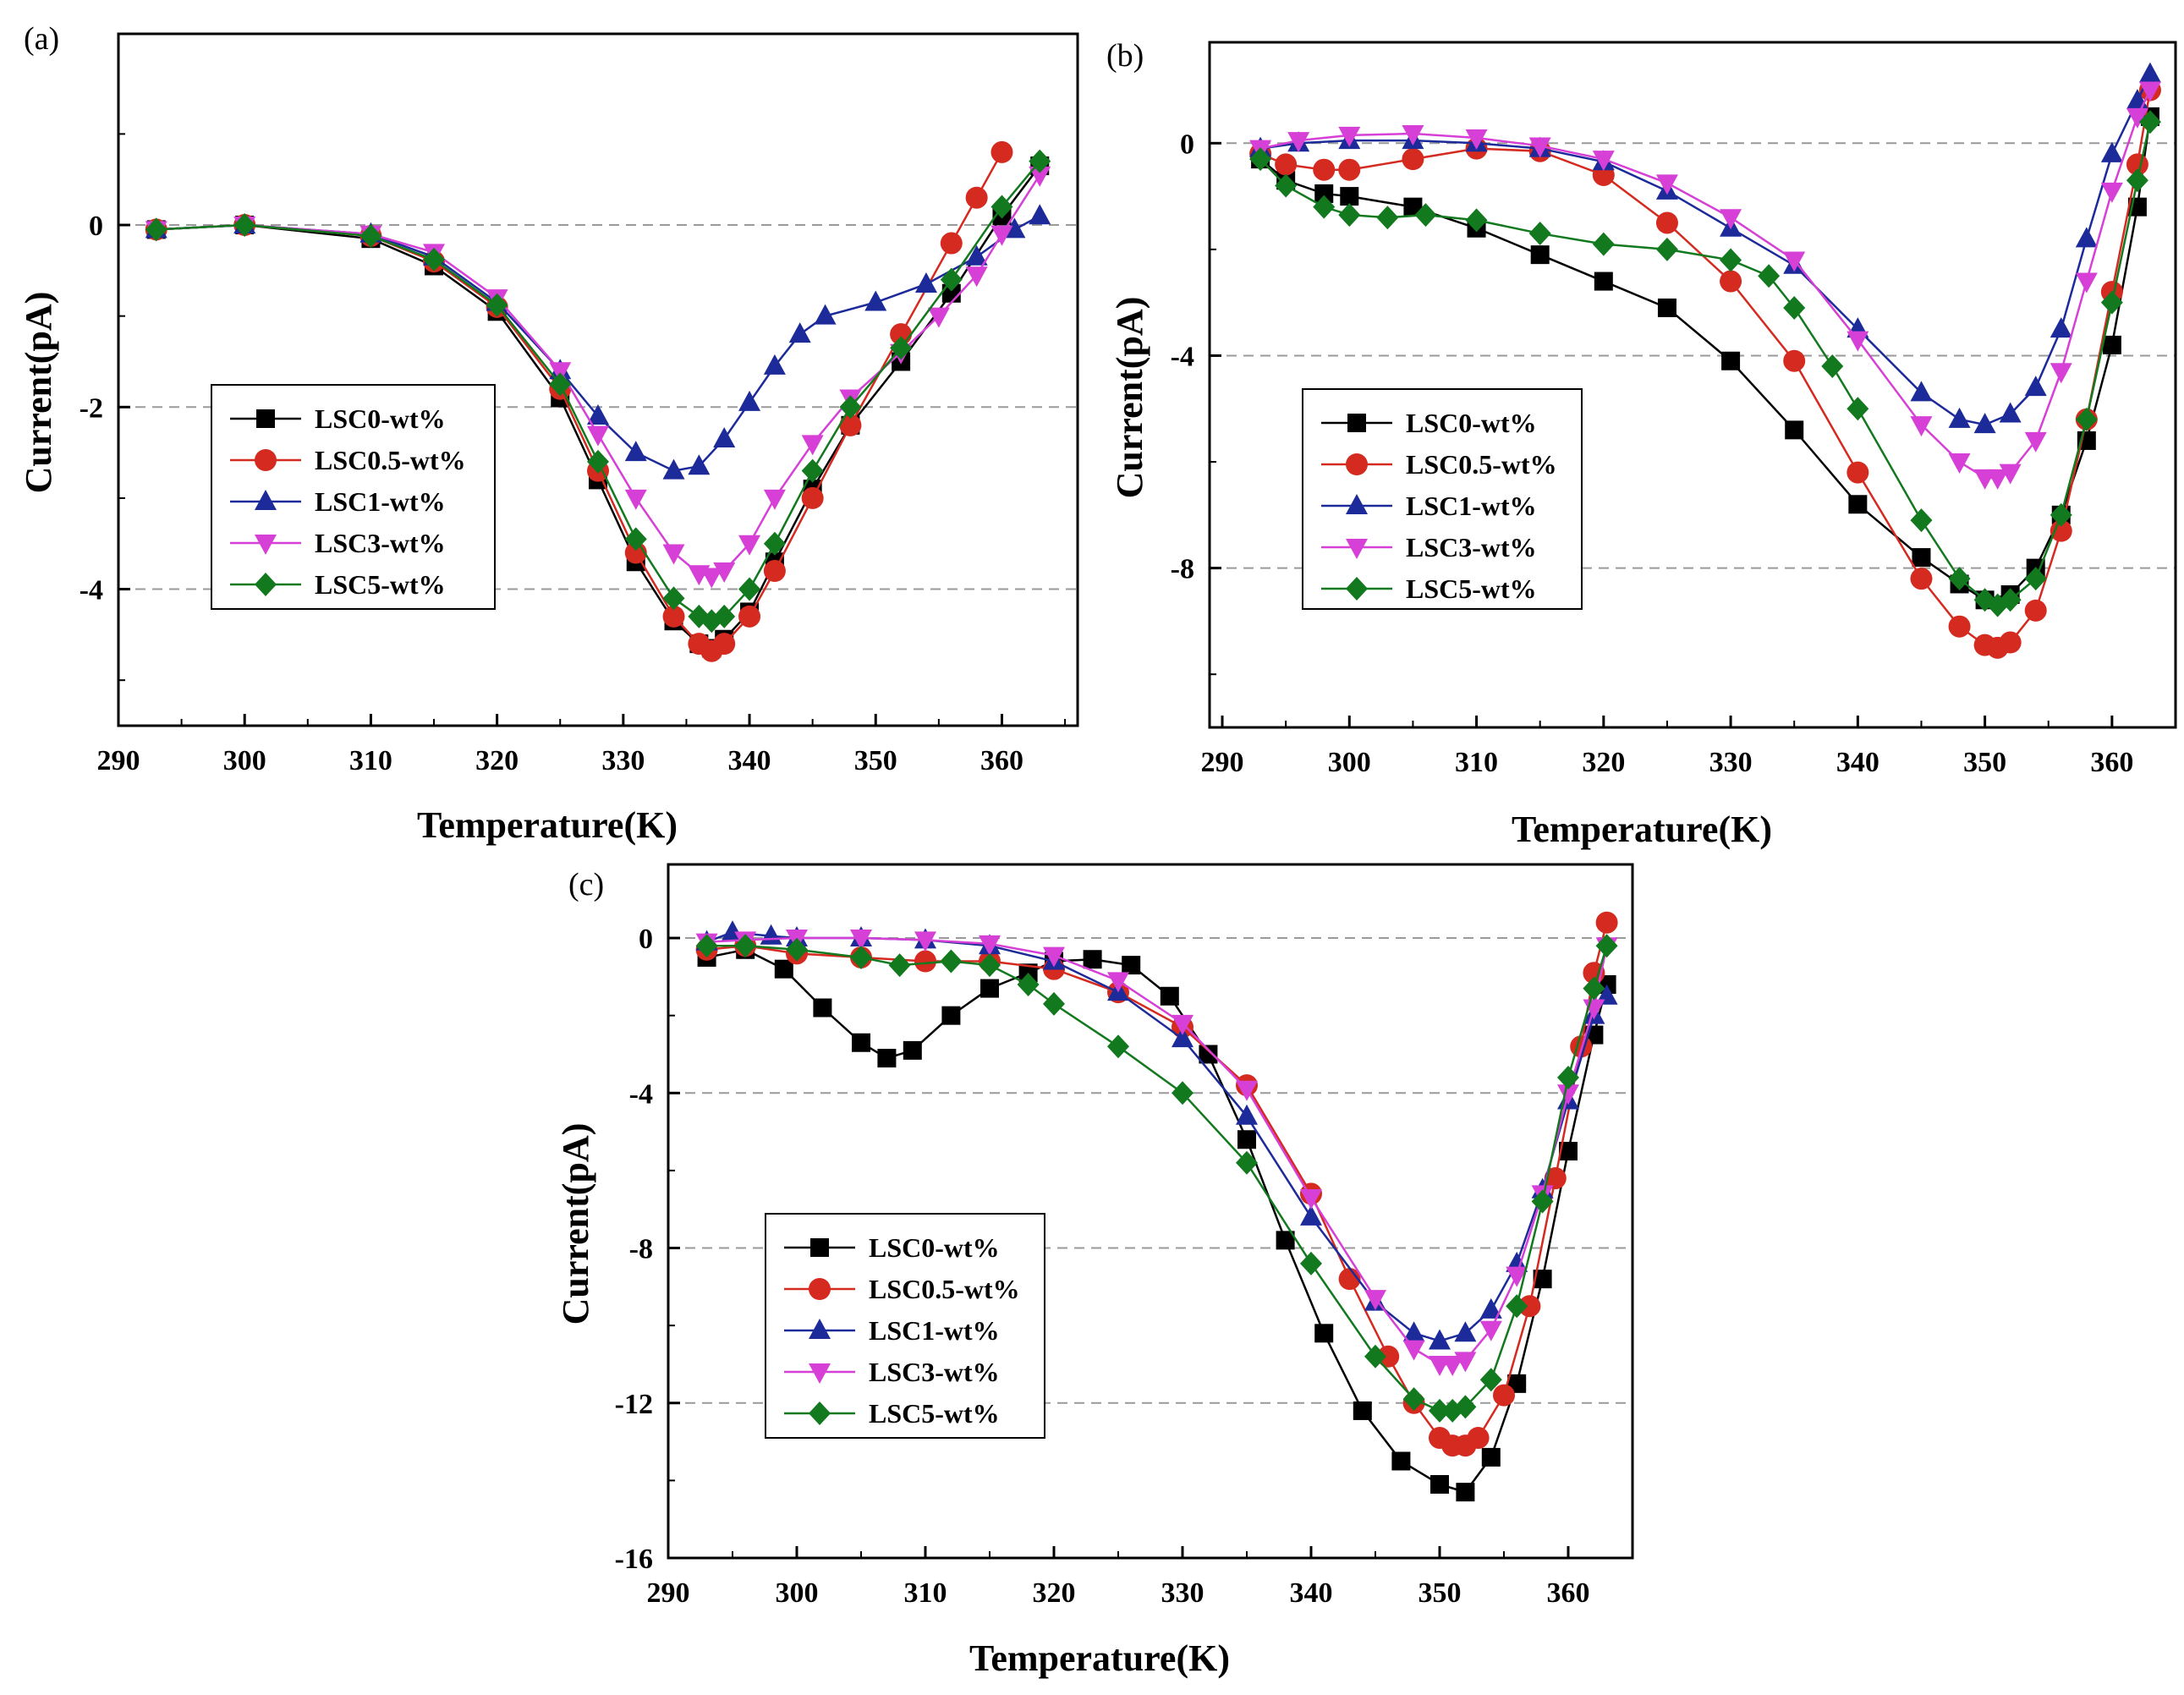 The height and width of the screenshot is (1695, 2184). Describe the element at coordinates (38, 393) in the screenshot. I see `y-axis-title: Current(pA)` at that location.